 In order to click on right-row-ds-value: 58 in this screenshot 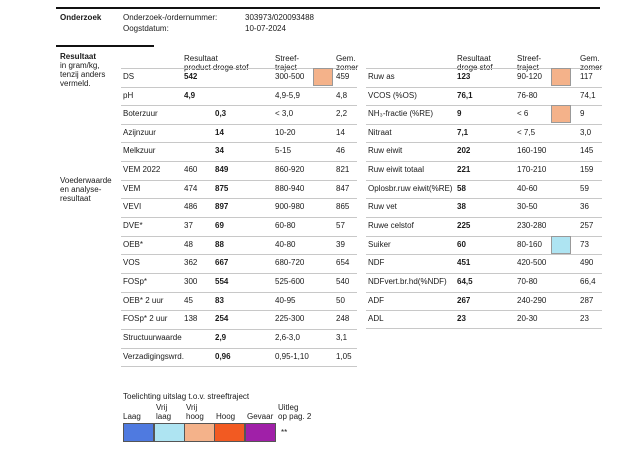, I will do `click(461, 188)`.